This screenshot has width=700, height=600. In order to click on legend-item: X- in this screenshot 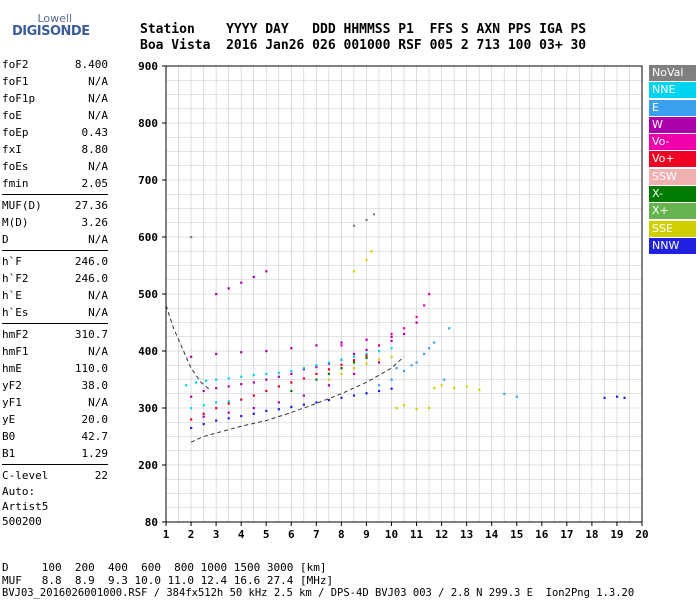, I will do `click(672, 194)`.